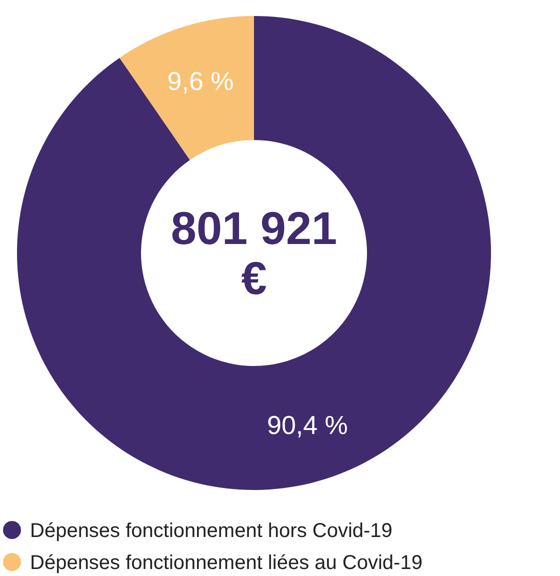 The height and width of the screenshot is (576, 560). Describe the element at coordinates (226, 563) in the screenshot. I see `legend-label: Dépenses fonctionnement liées au Covid-19` at that location.